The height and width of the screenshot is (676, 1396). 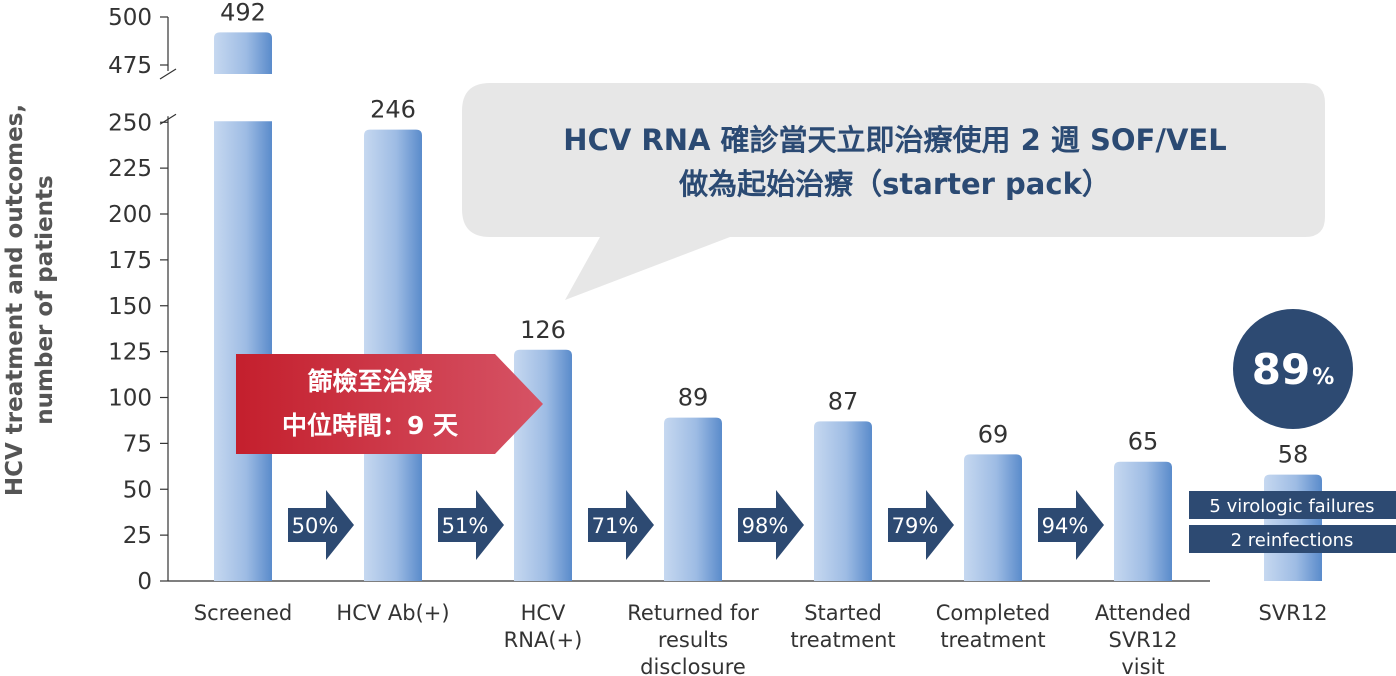 What do you see at coordinates (137, 536) in the screenshot?
I see `y-tick-label: 25` at bounding box center [137, 536].